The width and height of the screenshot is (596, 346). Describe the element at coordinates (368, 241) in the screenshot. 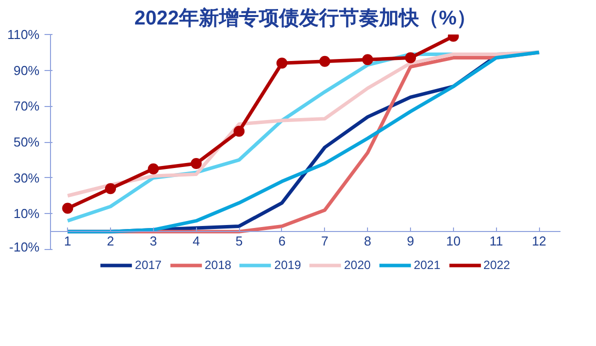

I see `x-tick-label: 8` at that location.